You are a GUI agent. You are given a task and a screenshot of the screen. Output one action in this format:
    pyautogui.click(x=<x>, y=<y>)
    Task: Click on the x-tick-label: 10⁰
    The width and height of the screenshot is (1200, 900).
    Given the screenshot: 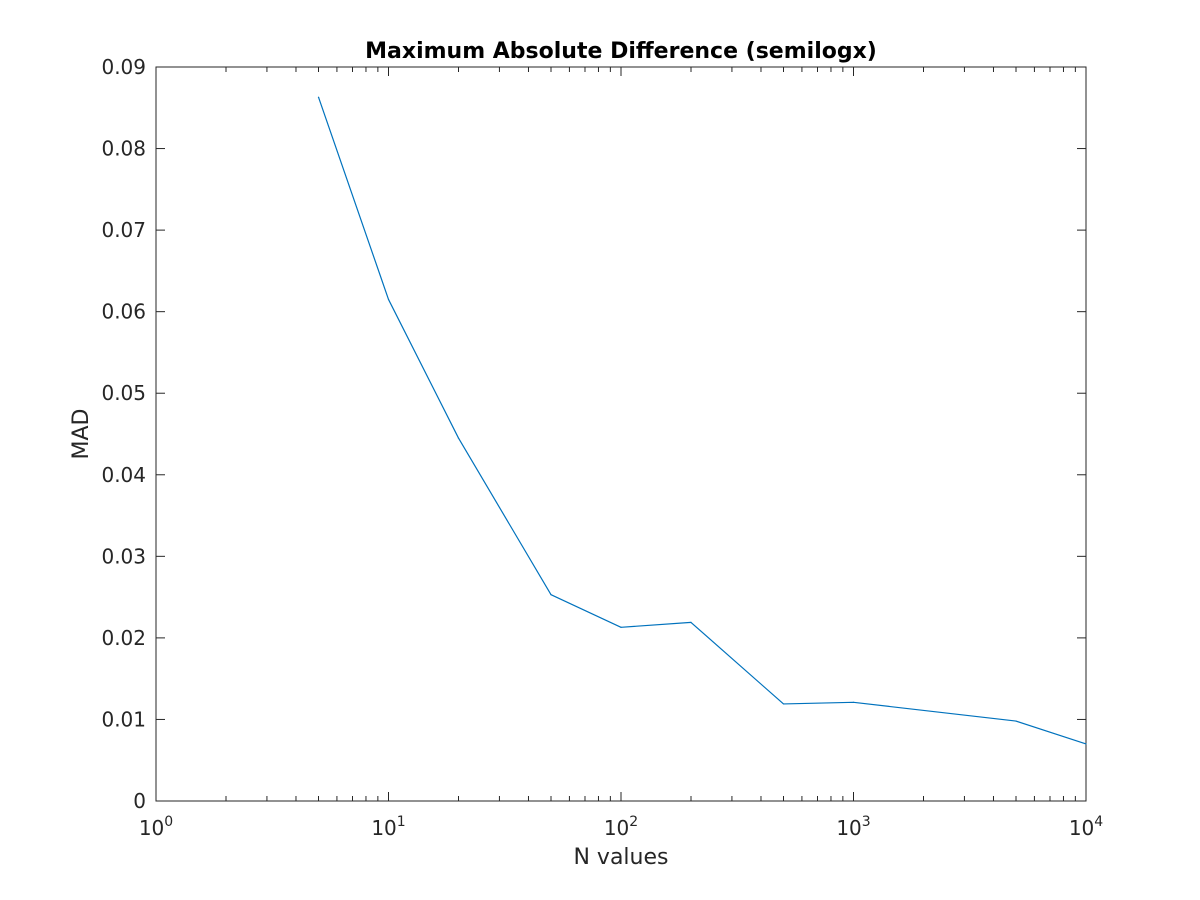 What is the action you would take?
    pyautogui.click(x=156, y=827)
    